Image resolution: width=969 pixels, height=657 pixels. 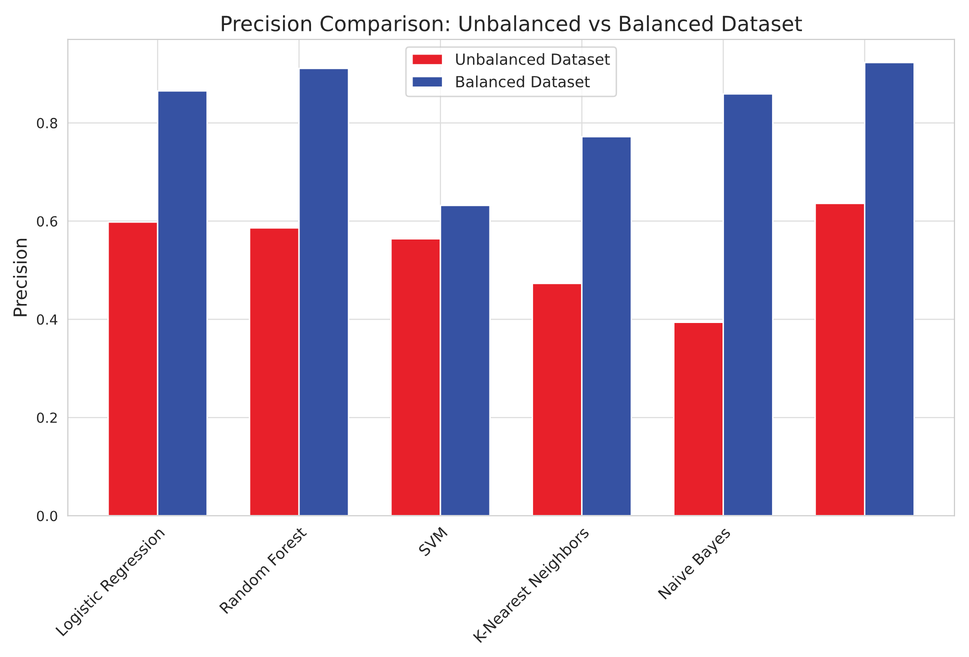 I want to click on y-tick-label: 0.6, so click(x=47, y=221).